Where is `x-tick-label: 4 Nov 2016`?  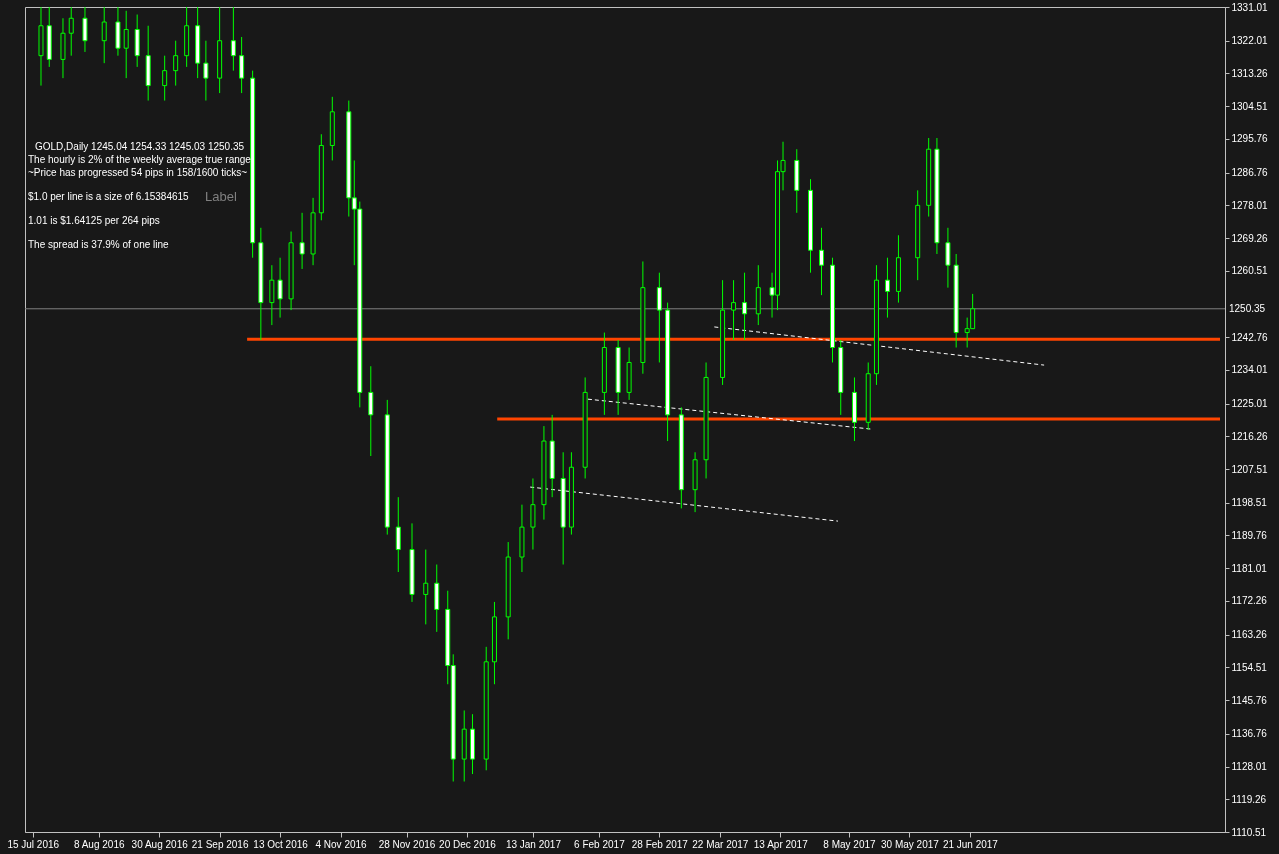 x-tick-label: 4 Nov 2016 is located at coordinates (341, 844).